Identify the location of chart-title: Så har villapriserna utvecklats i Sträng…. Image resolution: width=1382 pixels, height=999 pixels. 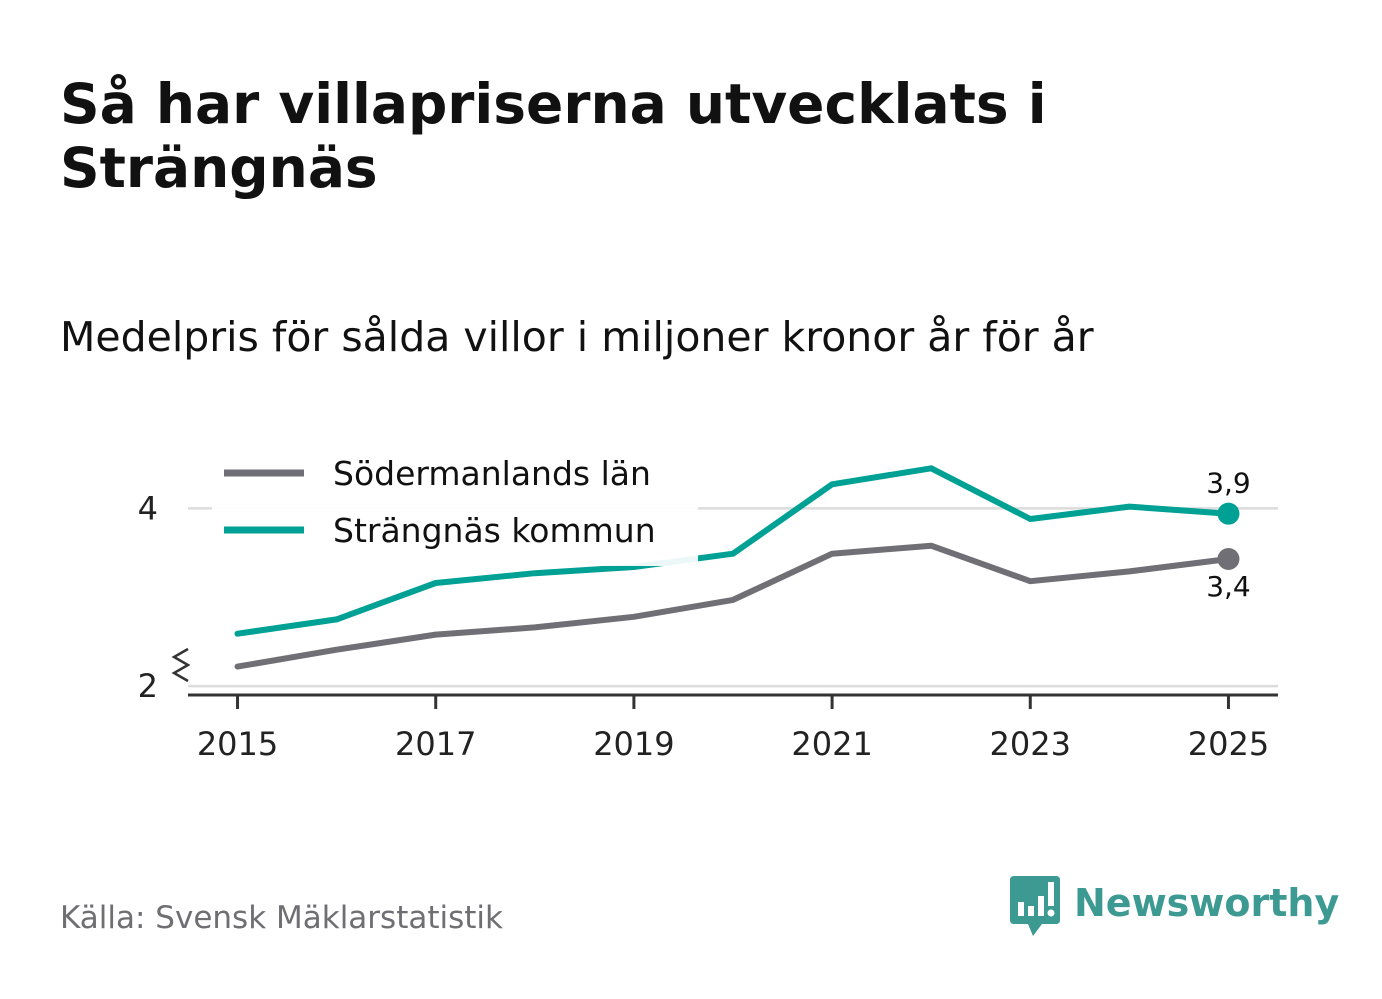
(553, 136).